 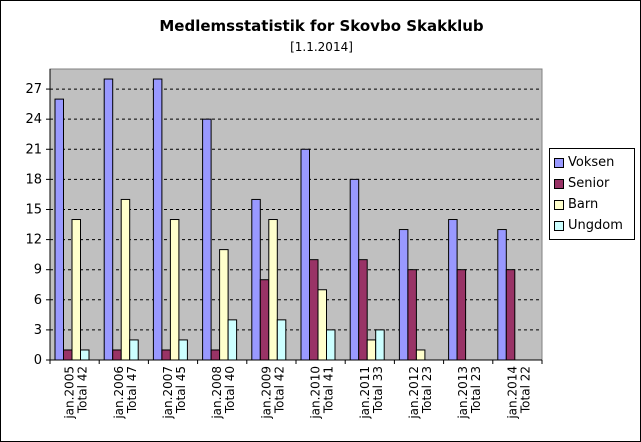 I want to click on legend-item: Barn, so click(x=594, y=204).